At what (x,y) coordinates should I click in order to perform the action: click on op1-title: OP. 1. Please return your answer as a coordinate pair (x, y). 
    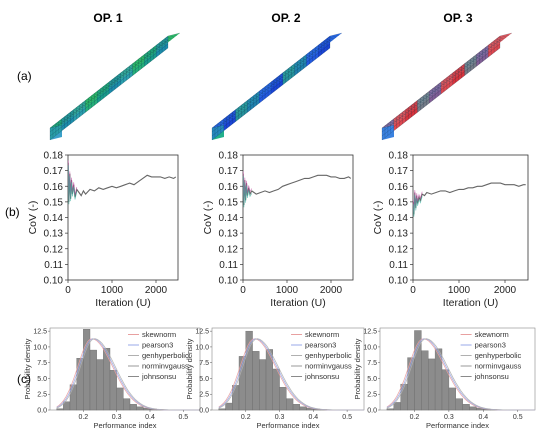
    Looking at the image, I should click on (107, 18).